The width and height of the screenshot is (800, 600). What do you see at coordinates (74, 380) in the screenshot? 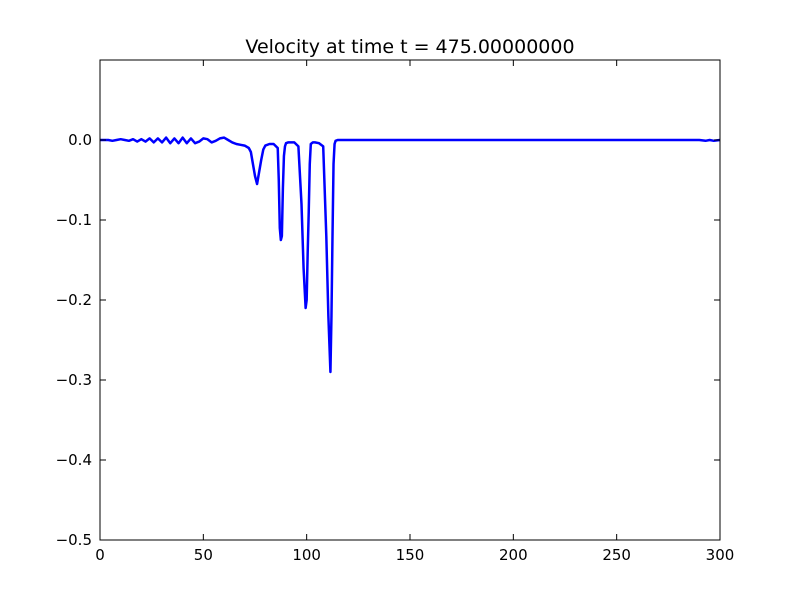
I see `y-tick-label: −0.3` at bounding box center [74, 380].